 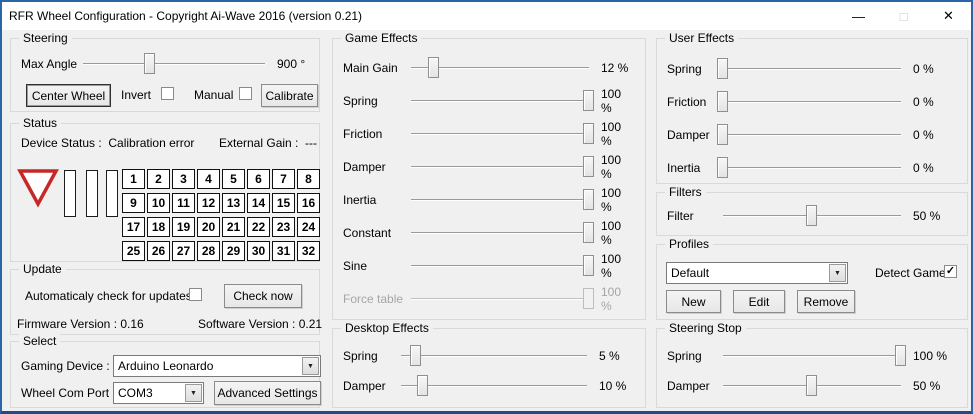 I want to click on manual-checkbox, so click(x=245, y=93).